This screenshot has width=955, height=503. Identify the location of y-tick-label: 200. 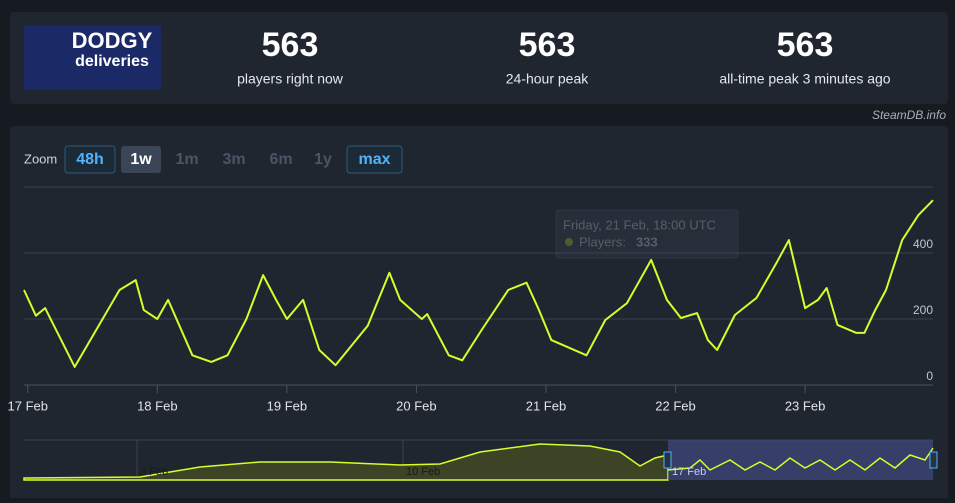
(923, 310).